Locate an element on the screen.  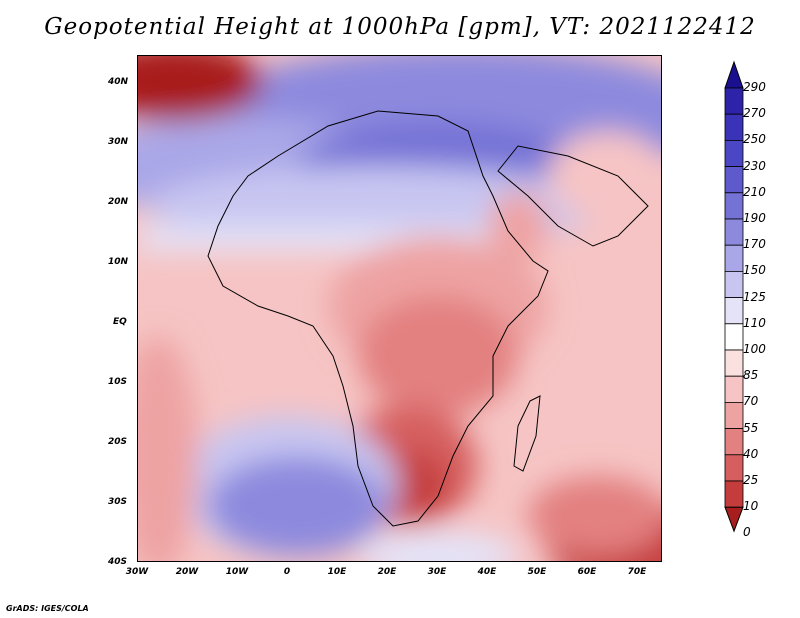
colorbar-tick-label: 10 is located at coordinates (751, 506).